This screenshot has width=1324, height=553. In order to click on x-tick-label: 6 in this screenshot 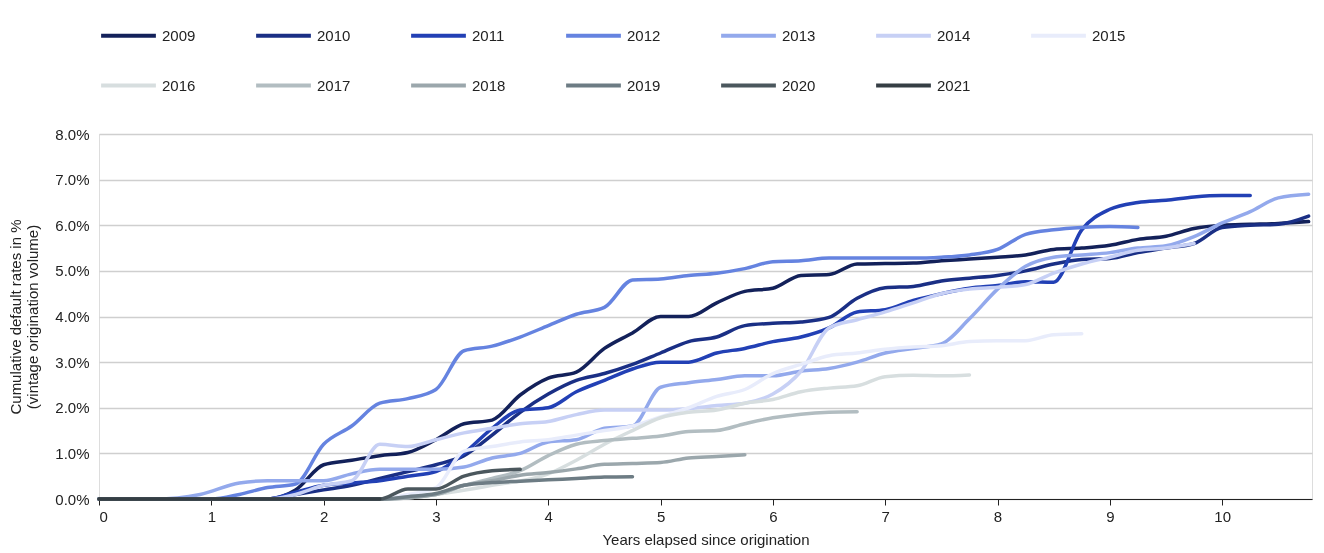, I will do `click(773, 516)`.